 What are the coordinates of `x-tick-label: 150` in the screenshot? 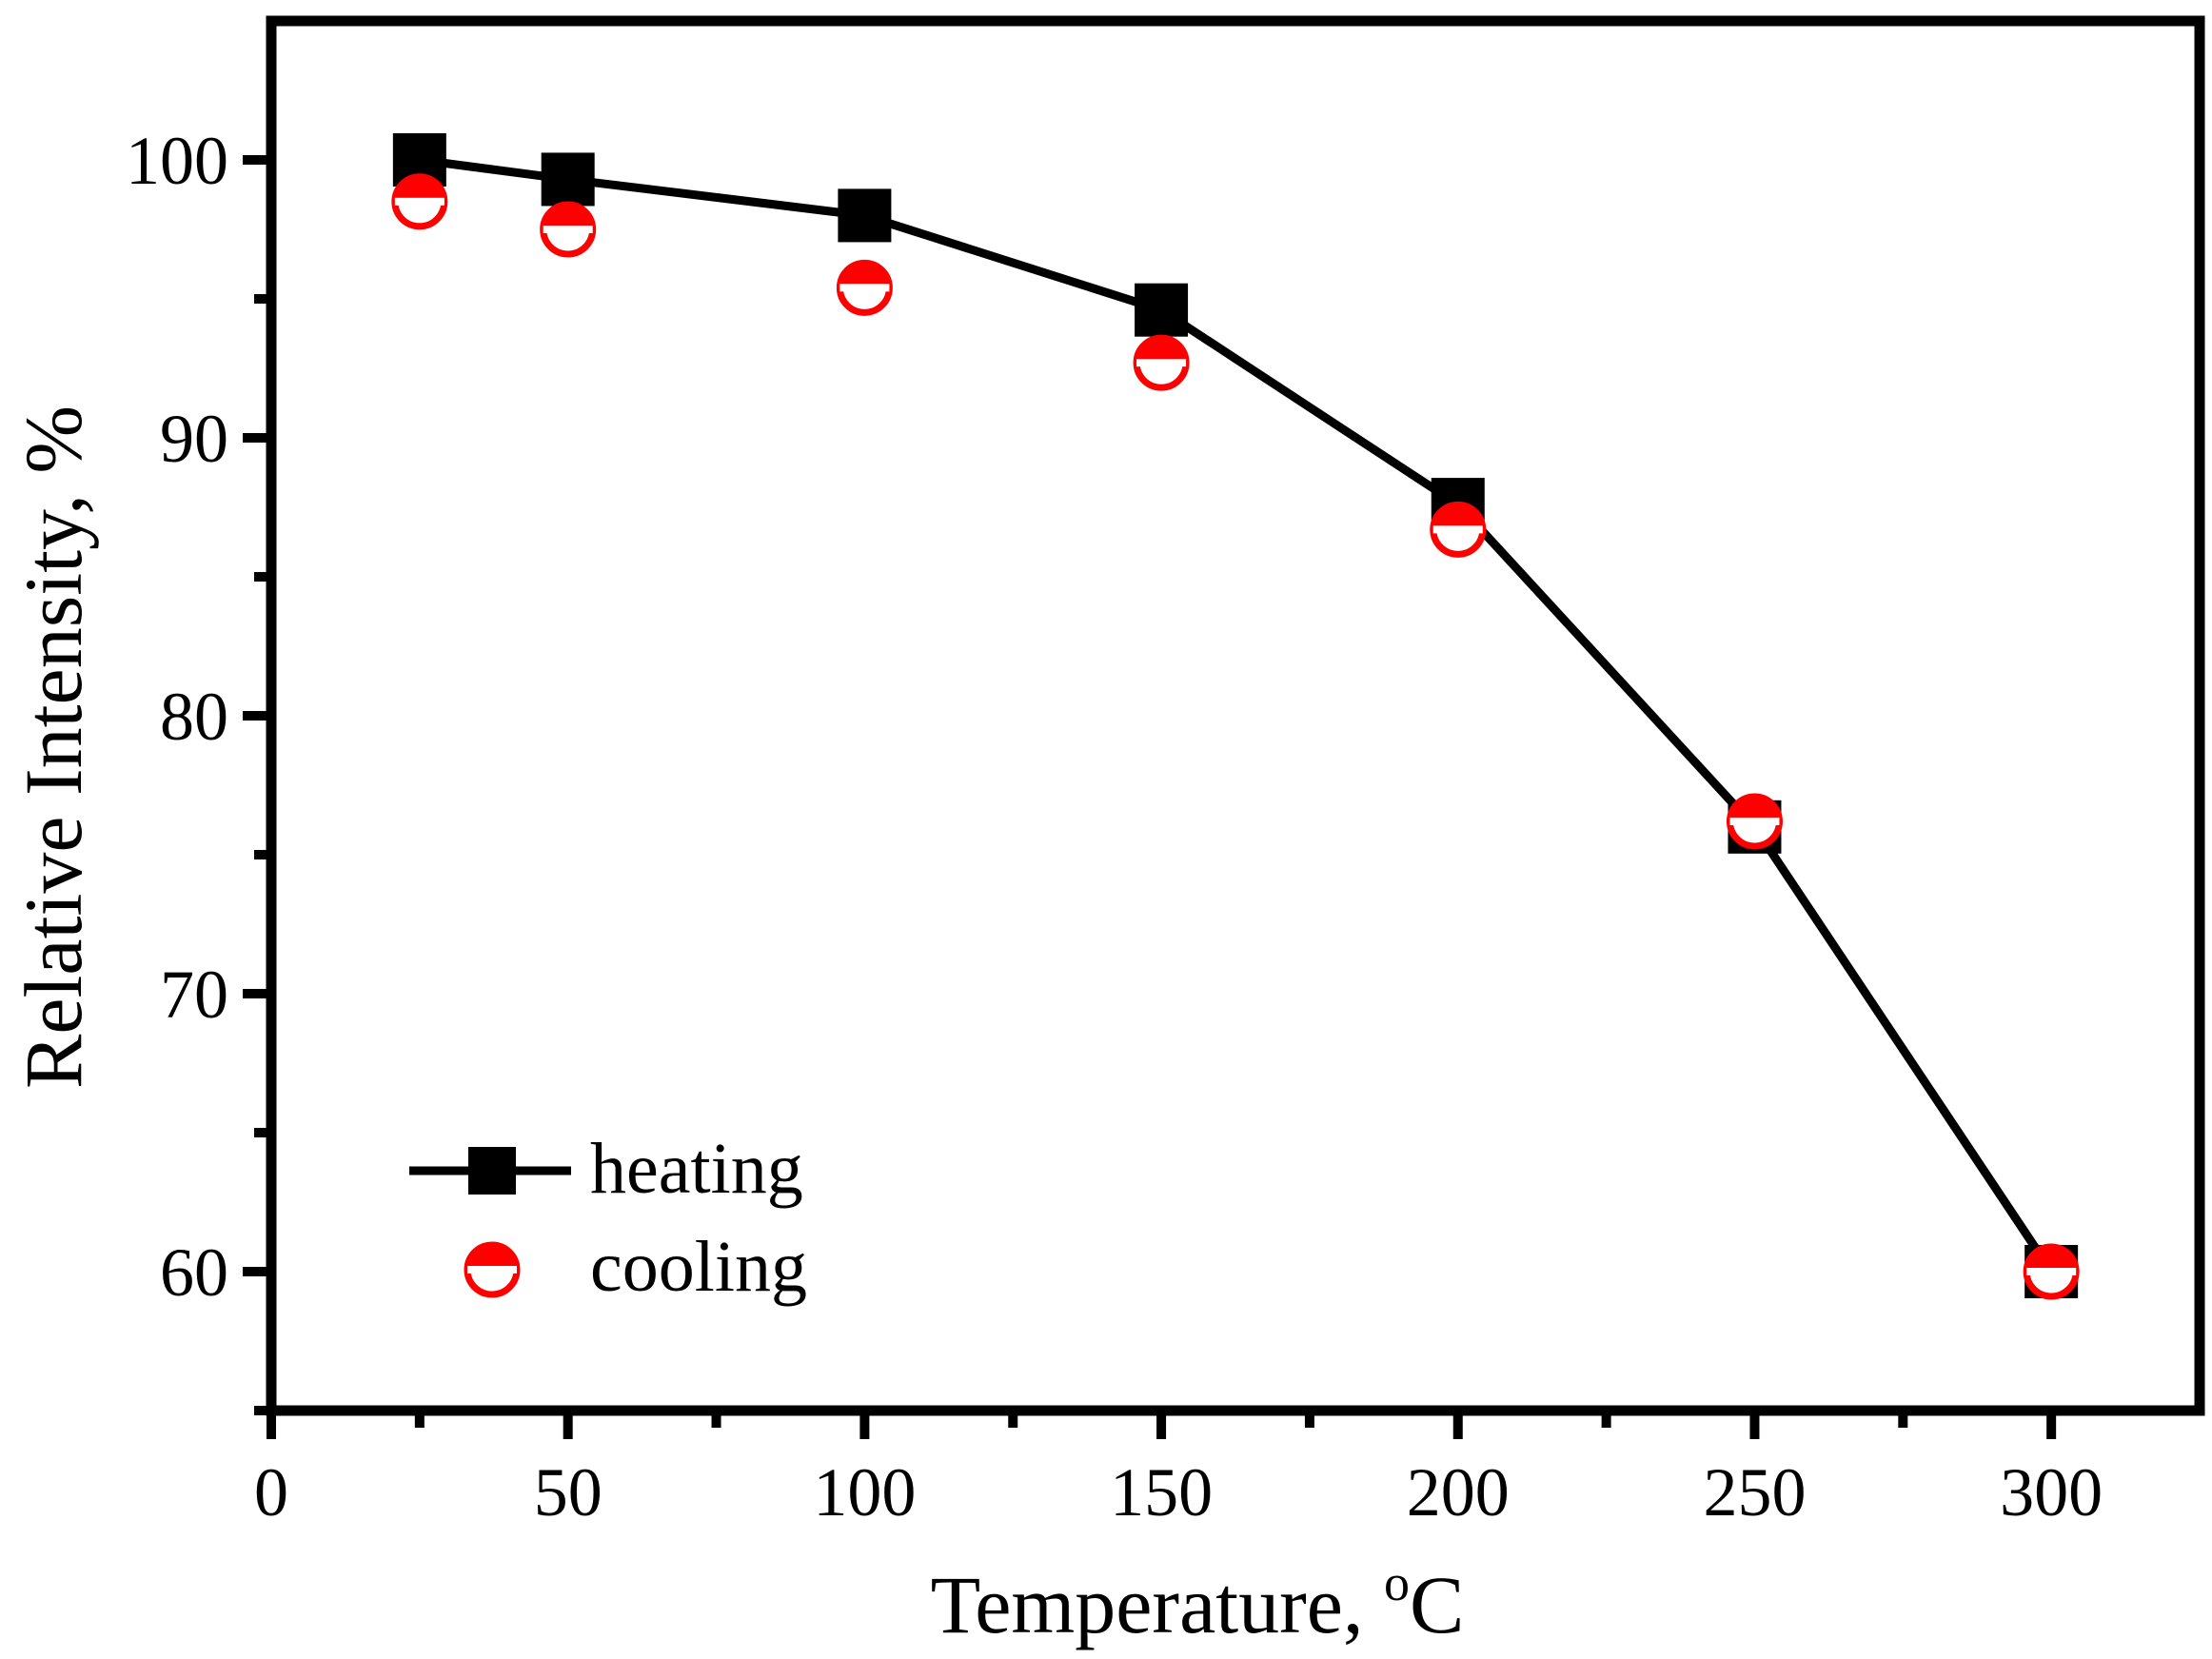 It's located at (1161, 1492).